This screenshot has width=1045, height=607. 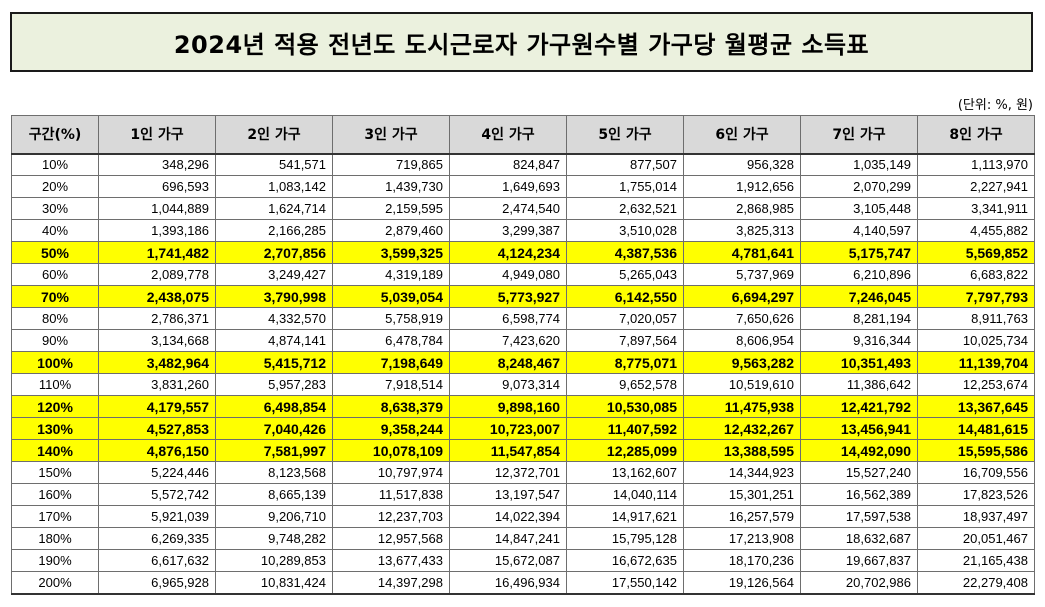 I want to click on income-cell: 6,965,928, so click(x=157, y=583).